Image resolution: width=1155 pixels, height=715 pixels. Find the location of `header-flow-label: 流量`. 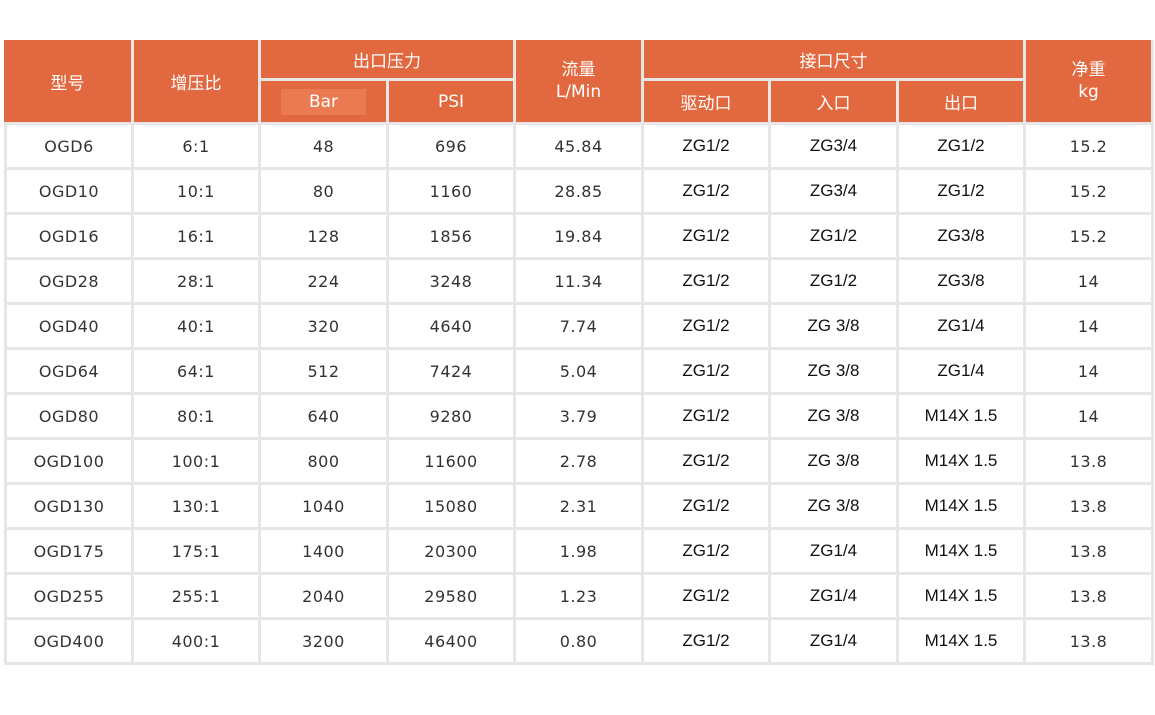

header-flow-label: 流量 is located at coordinates (578, 70).